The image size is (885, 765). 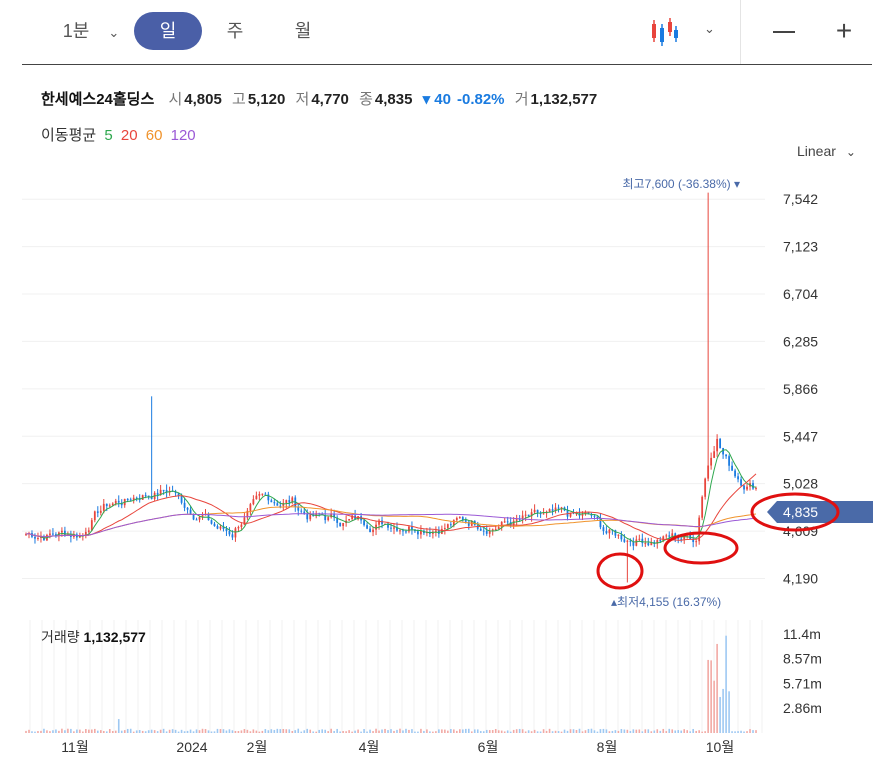 I want to click on highlight-circle, so click(x=795, y=512).